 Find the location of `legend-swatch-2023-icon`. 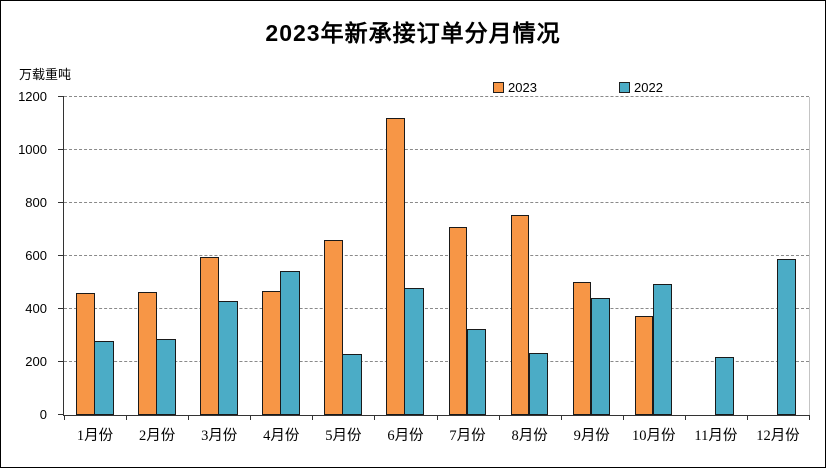

legend-swatch-2023-icon is located at coordinates (498, 87).